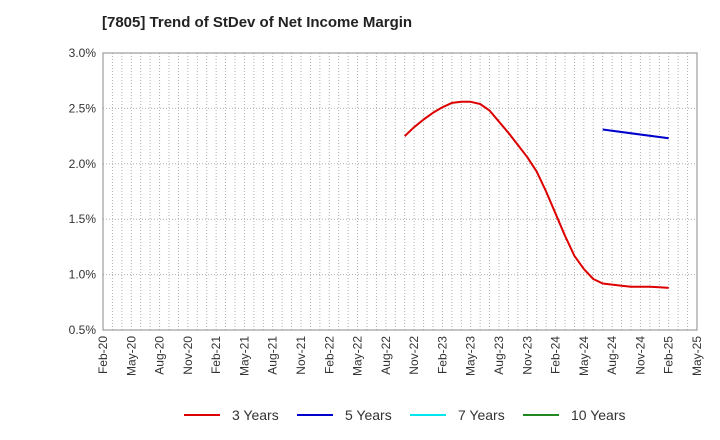  I want to click on x-tick-label: Nov-24, so click(640, 355).